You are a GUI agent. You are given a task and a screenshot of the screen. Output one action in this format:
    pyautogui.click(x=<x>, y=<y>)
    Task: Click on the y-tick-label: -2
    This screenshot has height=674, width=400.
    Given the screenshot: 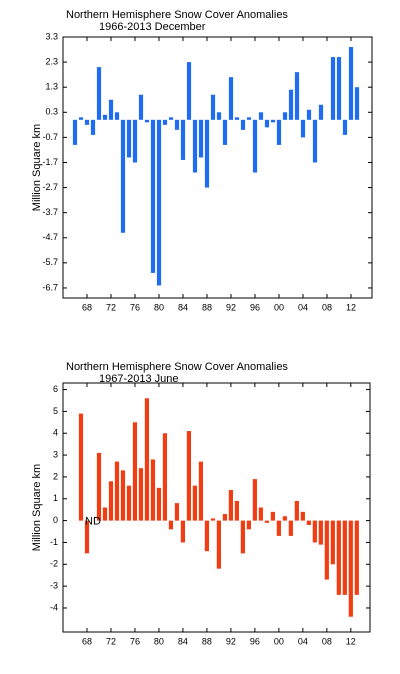 What is the action you would take?
    pyautogui.click(x=54, y=564)
    